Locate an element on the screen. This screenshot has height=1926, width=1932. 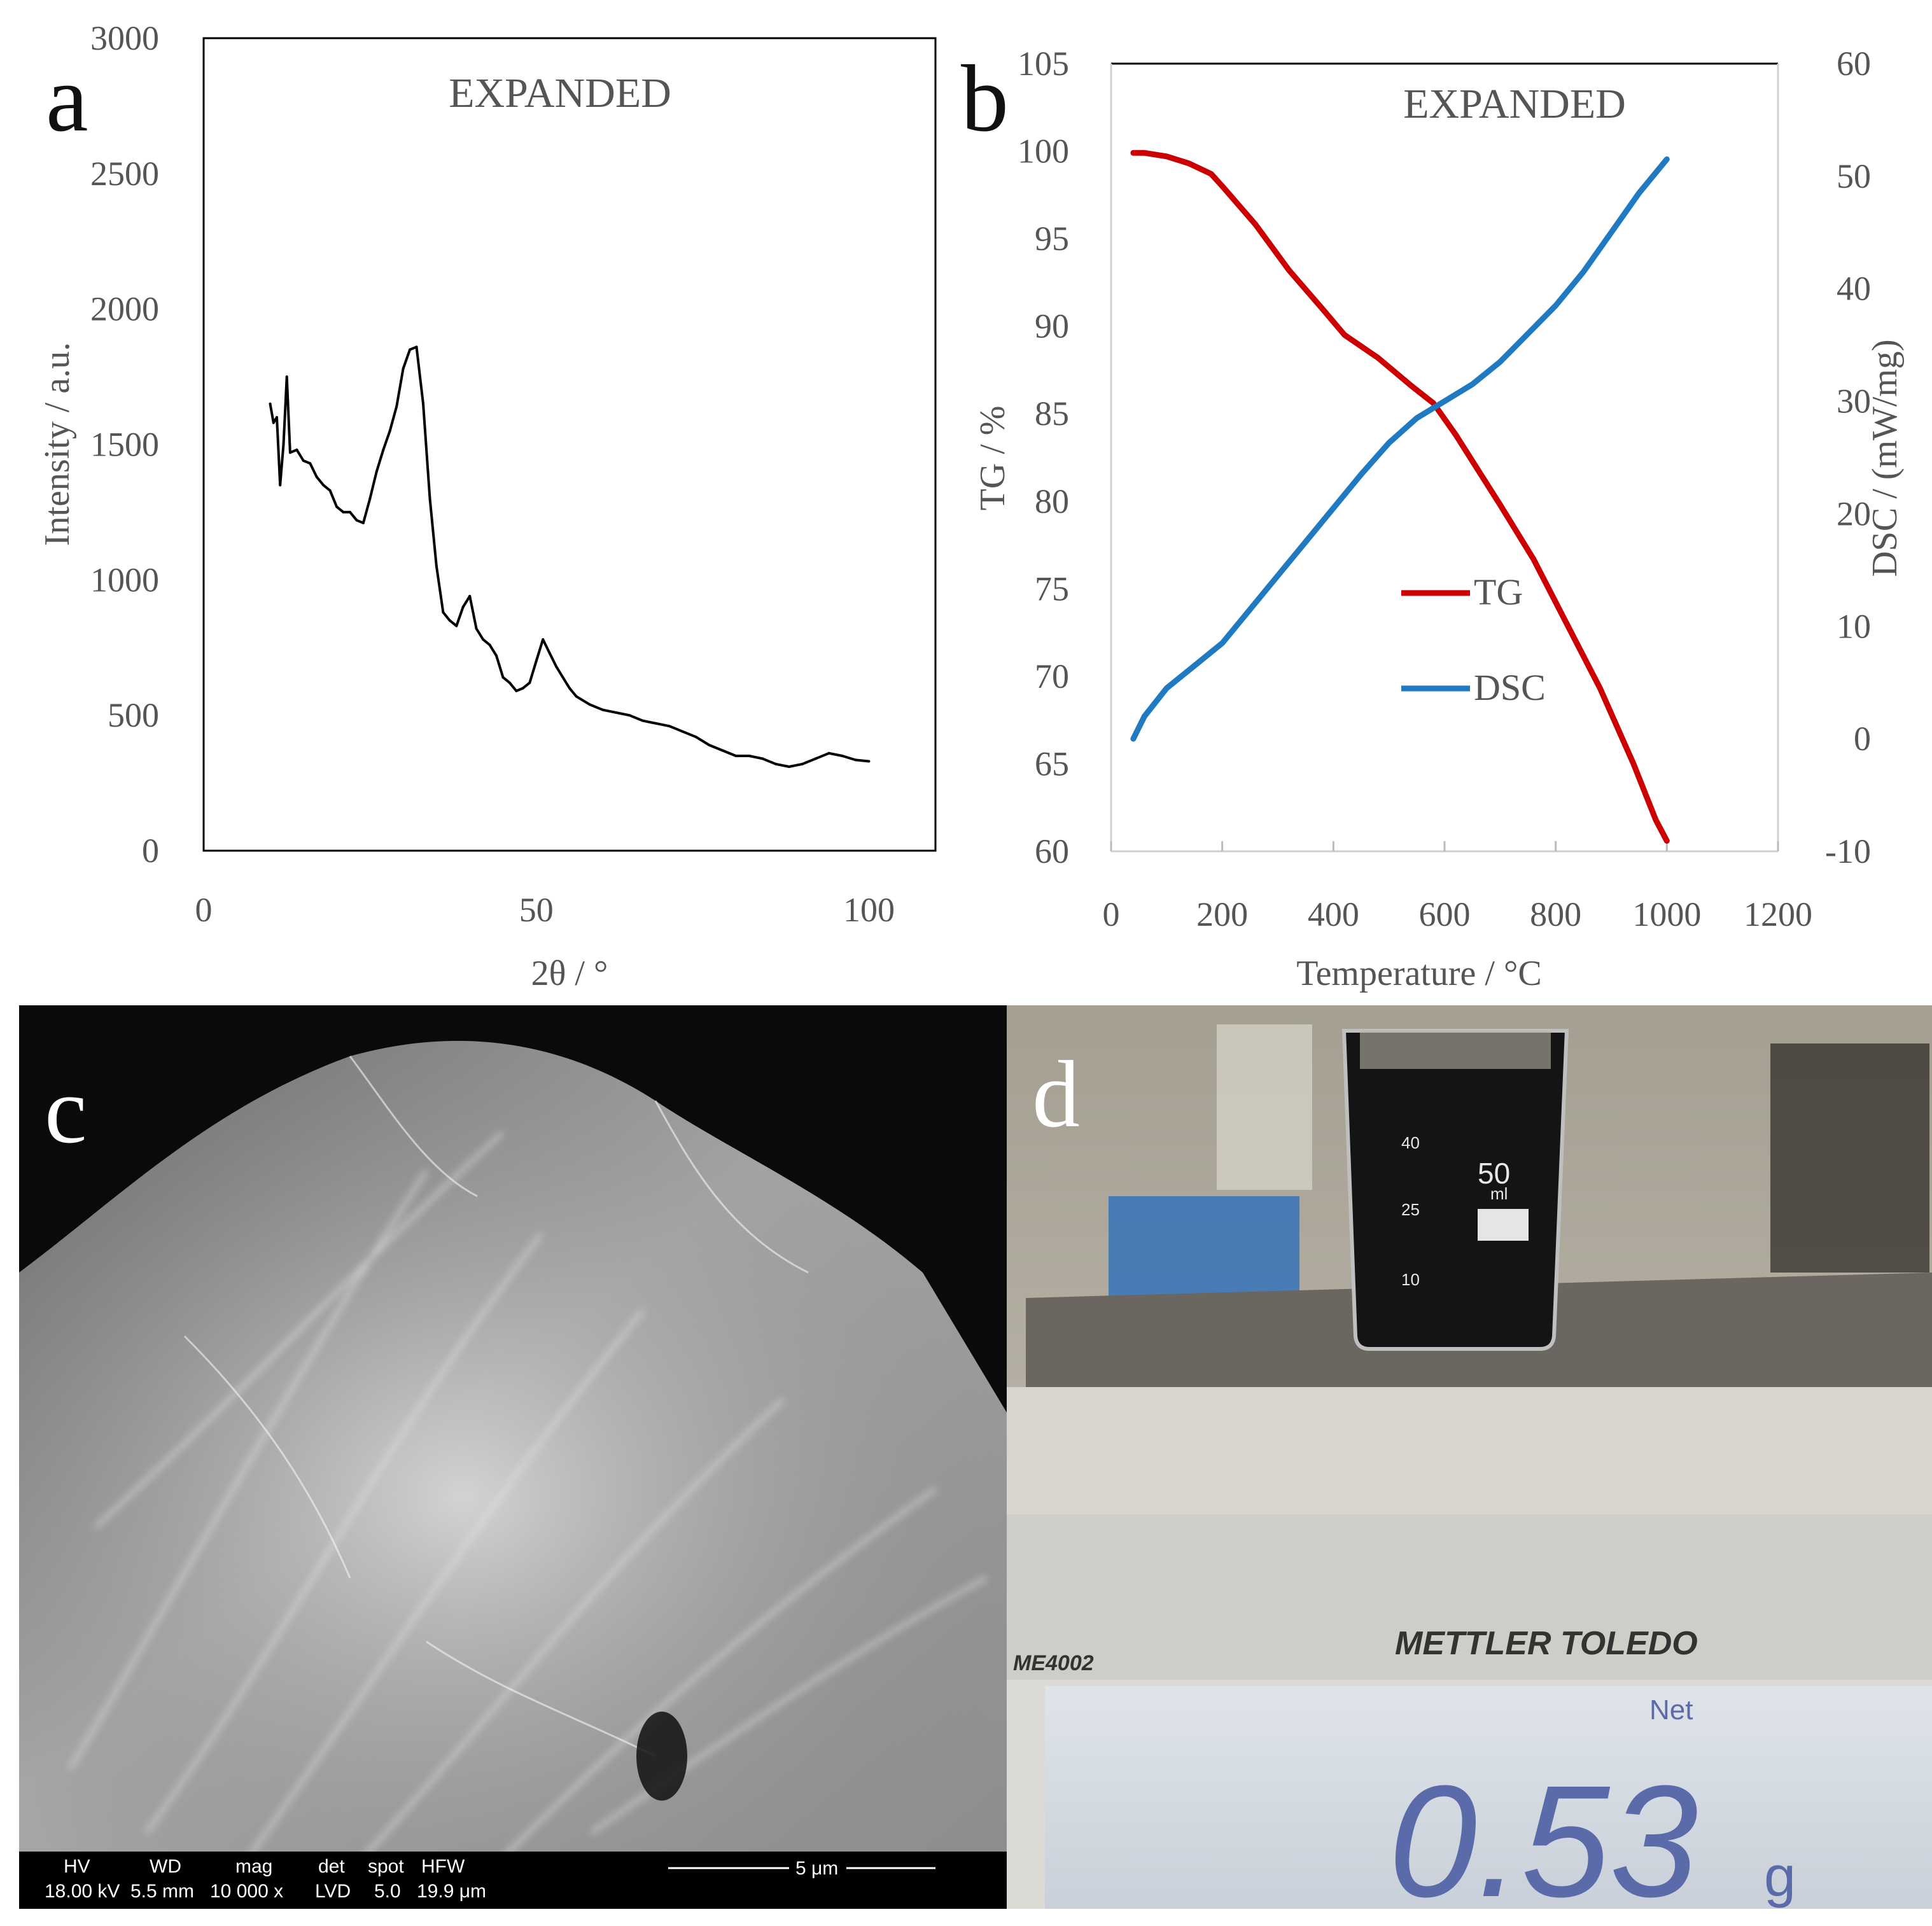
x-axis-label: Temperature / °C is located at coordinates (1418, 973).